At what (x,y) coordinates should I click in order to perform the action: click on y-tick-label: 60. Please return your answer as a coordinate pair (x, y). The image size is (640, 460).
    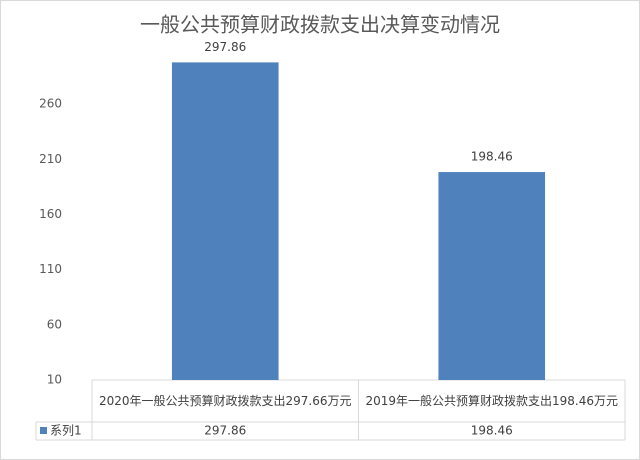
    Looking at the image, I should click on (54, 324).